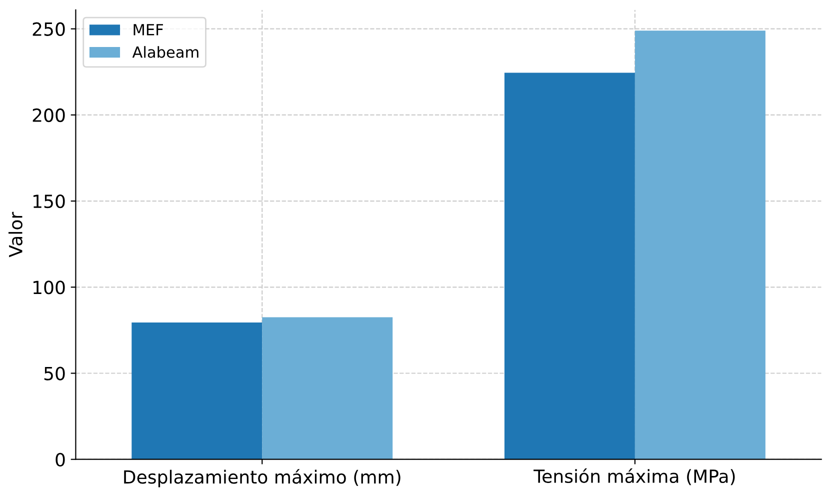 This screenshot has height=495, width=823. What do you see at coordinates (49, 201) in the screenshot?
I see `y-tick-label: 150` at bounding box center [49, 201].